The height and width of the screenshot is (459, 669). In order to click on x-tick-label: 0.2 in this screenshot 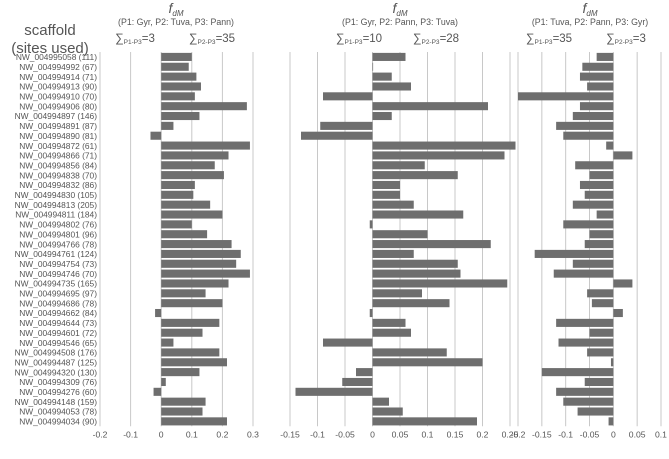, I will do `click(483, 434)`.